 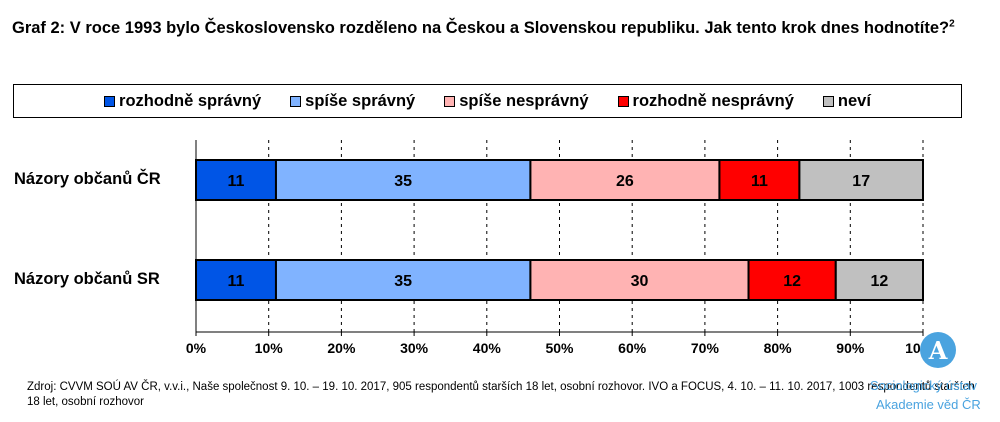 I want to click on logo-text-line1: Sociologický ústav, so click(x=923, y=385).